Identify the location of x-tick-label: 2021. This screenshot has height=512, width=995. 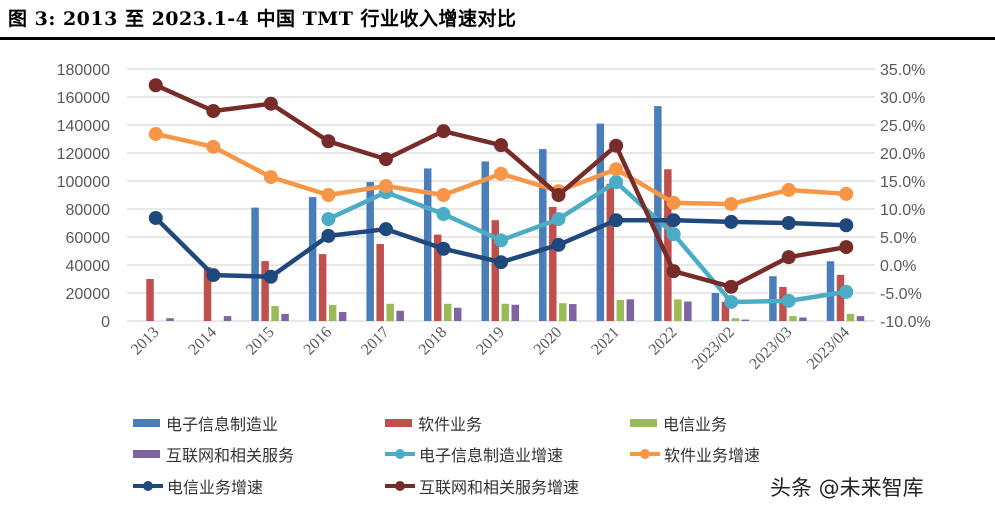
(605, 341).